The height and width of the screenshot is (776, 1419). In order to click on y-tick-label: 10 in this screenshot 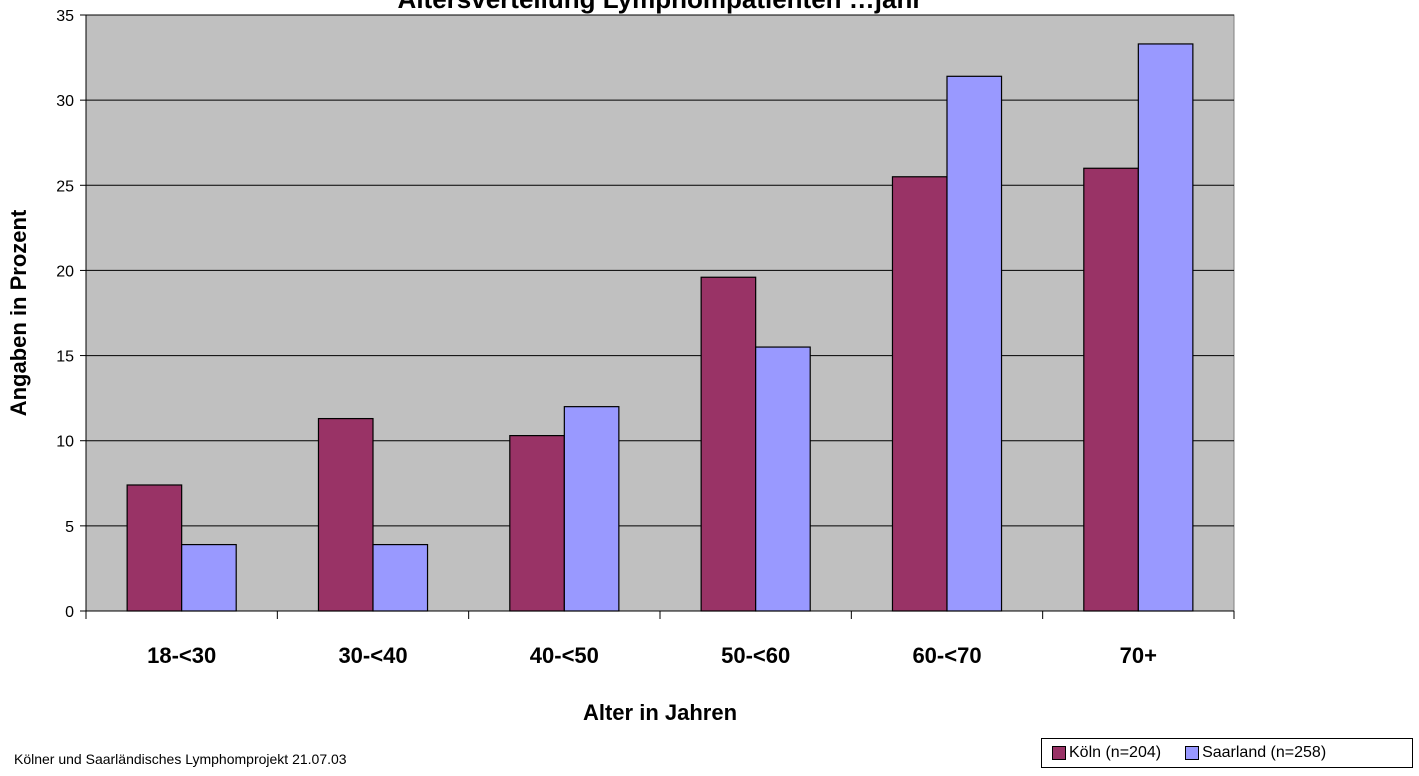, I will do `click(65, 442)`.